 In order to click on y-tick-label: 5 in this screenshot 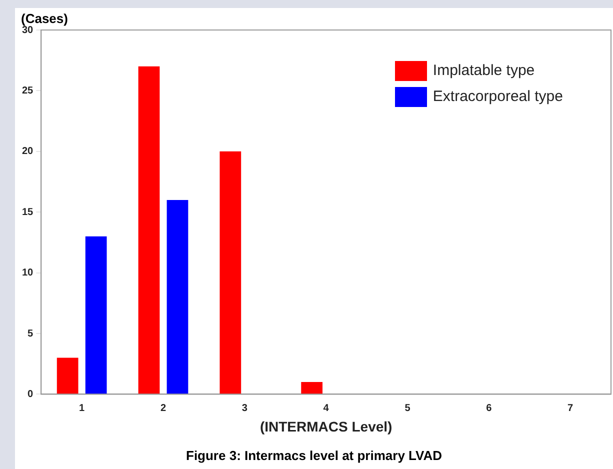, I will do `click(31, 334)`.